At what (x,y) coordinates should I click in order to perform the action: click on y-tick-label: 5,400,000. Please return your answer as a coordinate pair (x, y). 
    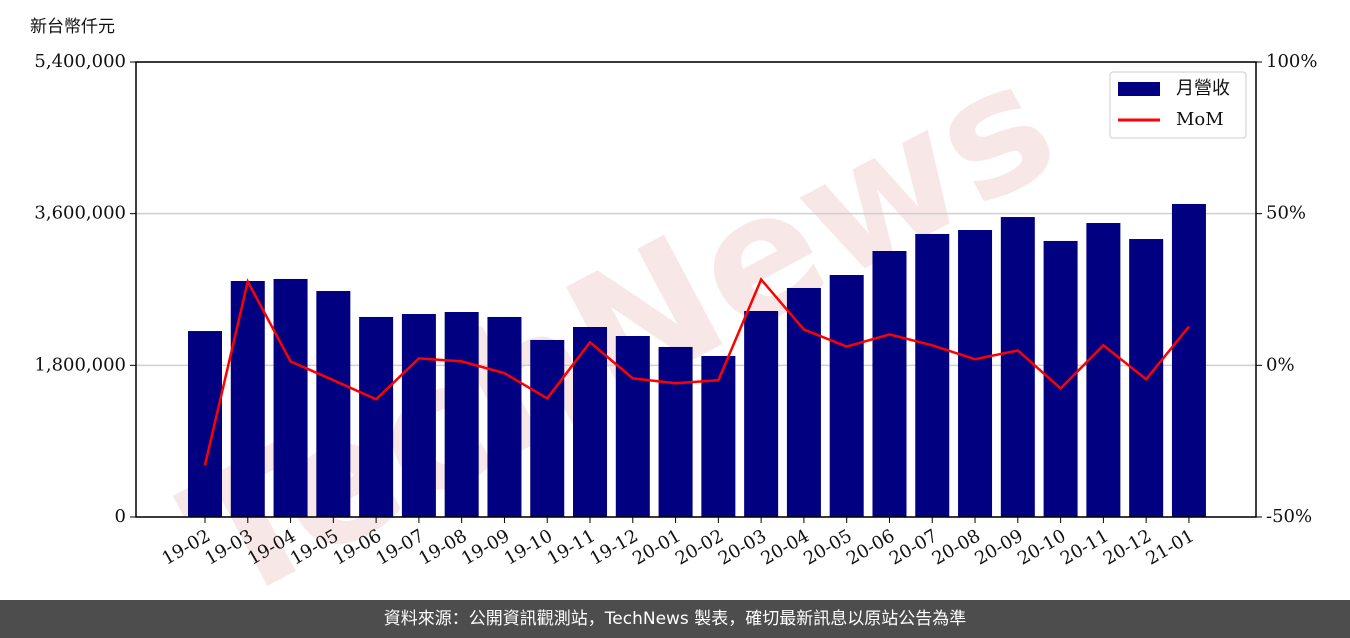
    Looking at the image, I should click on (80, 61).